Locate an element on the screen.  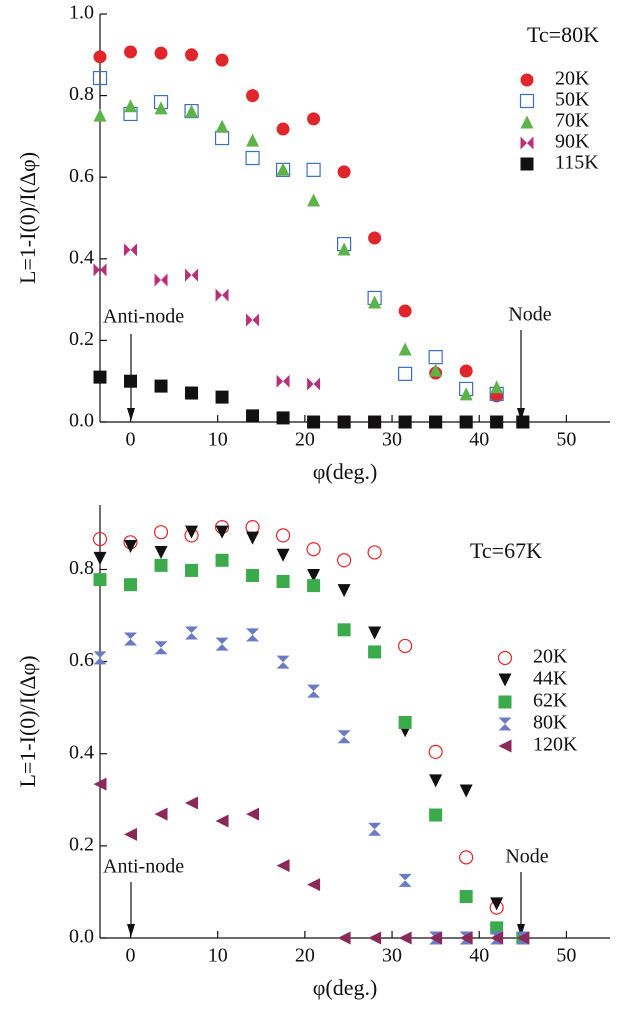
legend-label: 90K is located at coordinates (572, 142).